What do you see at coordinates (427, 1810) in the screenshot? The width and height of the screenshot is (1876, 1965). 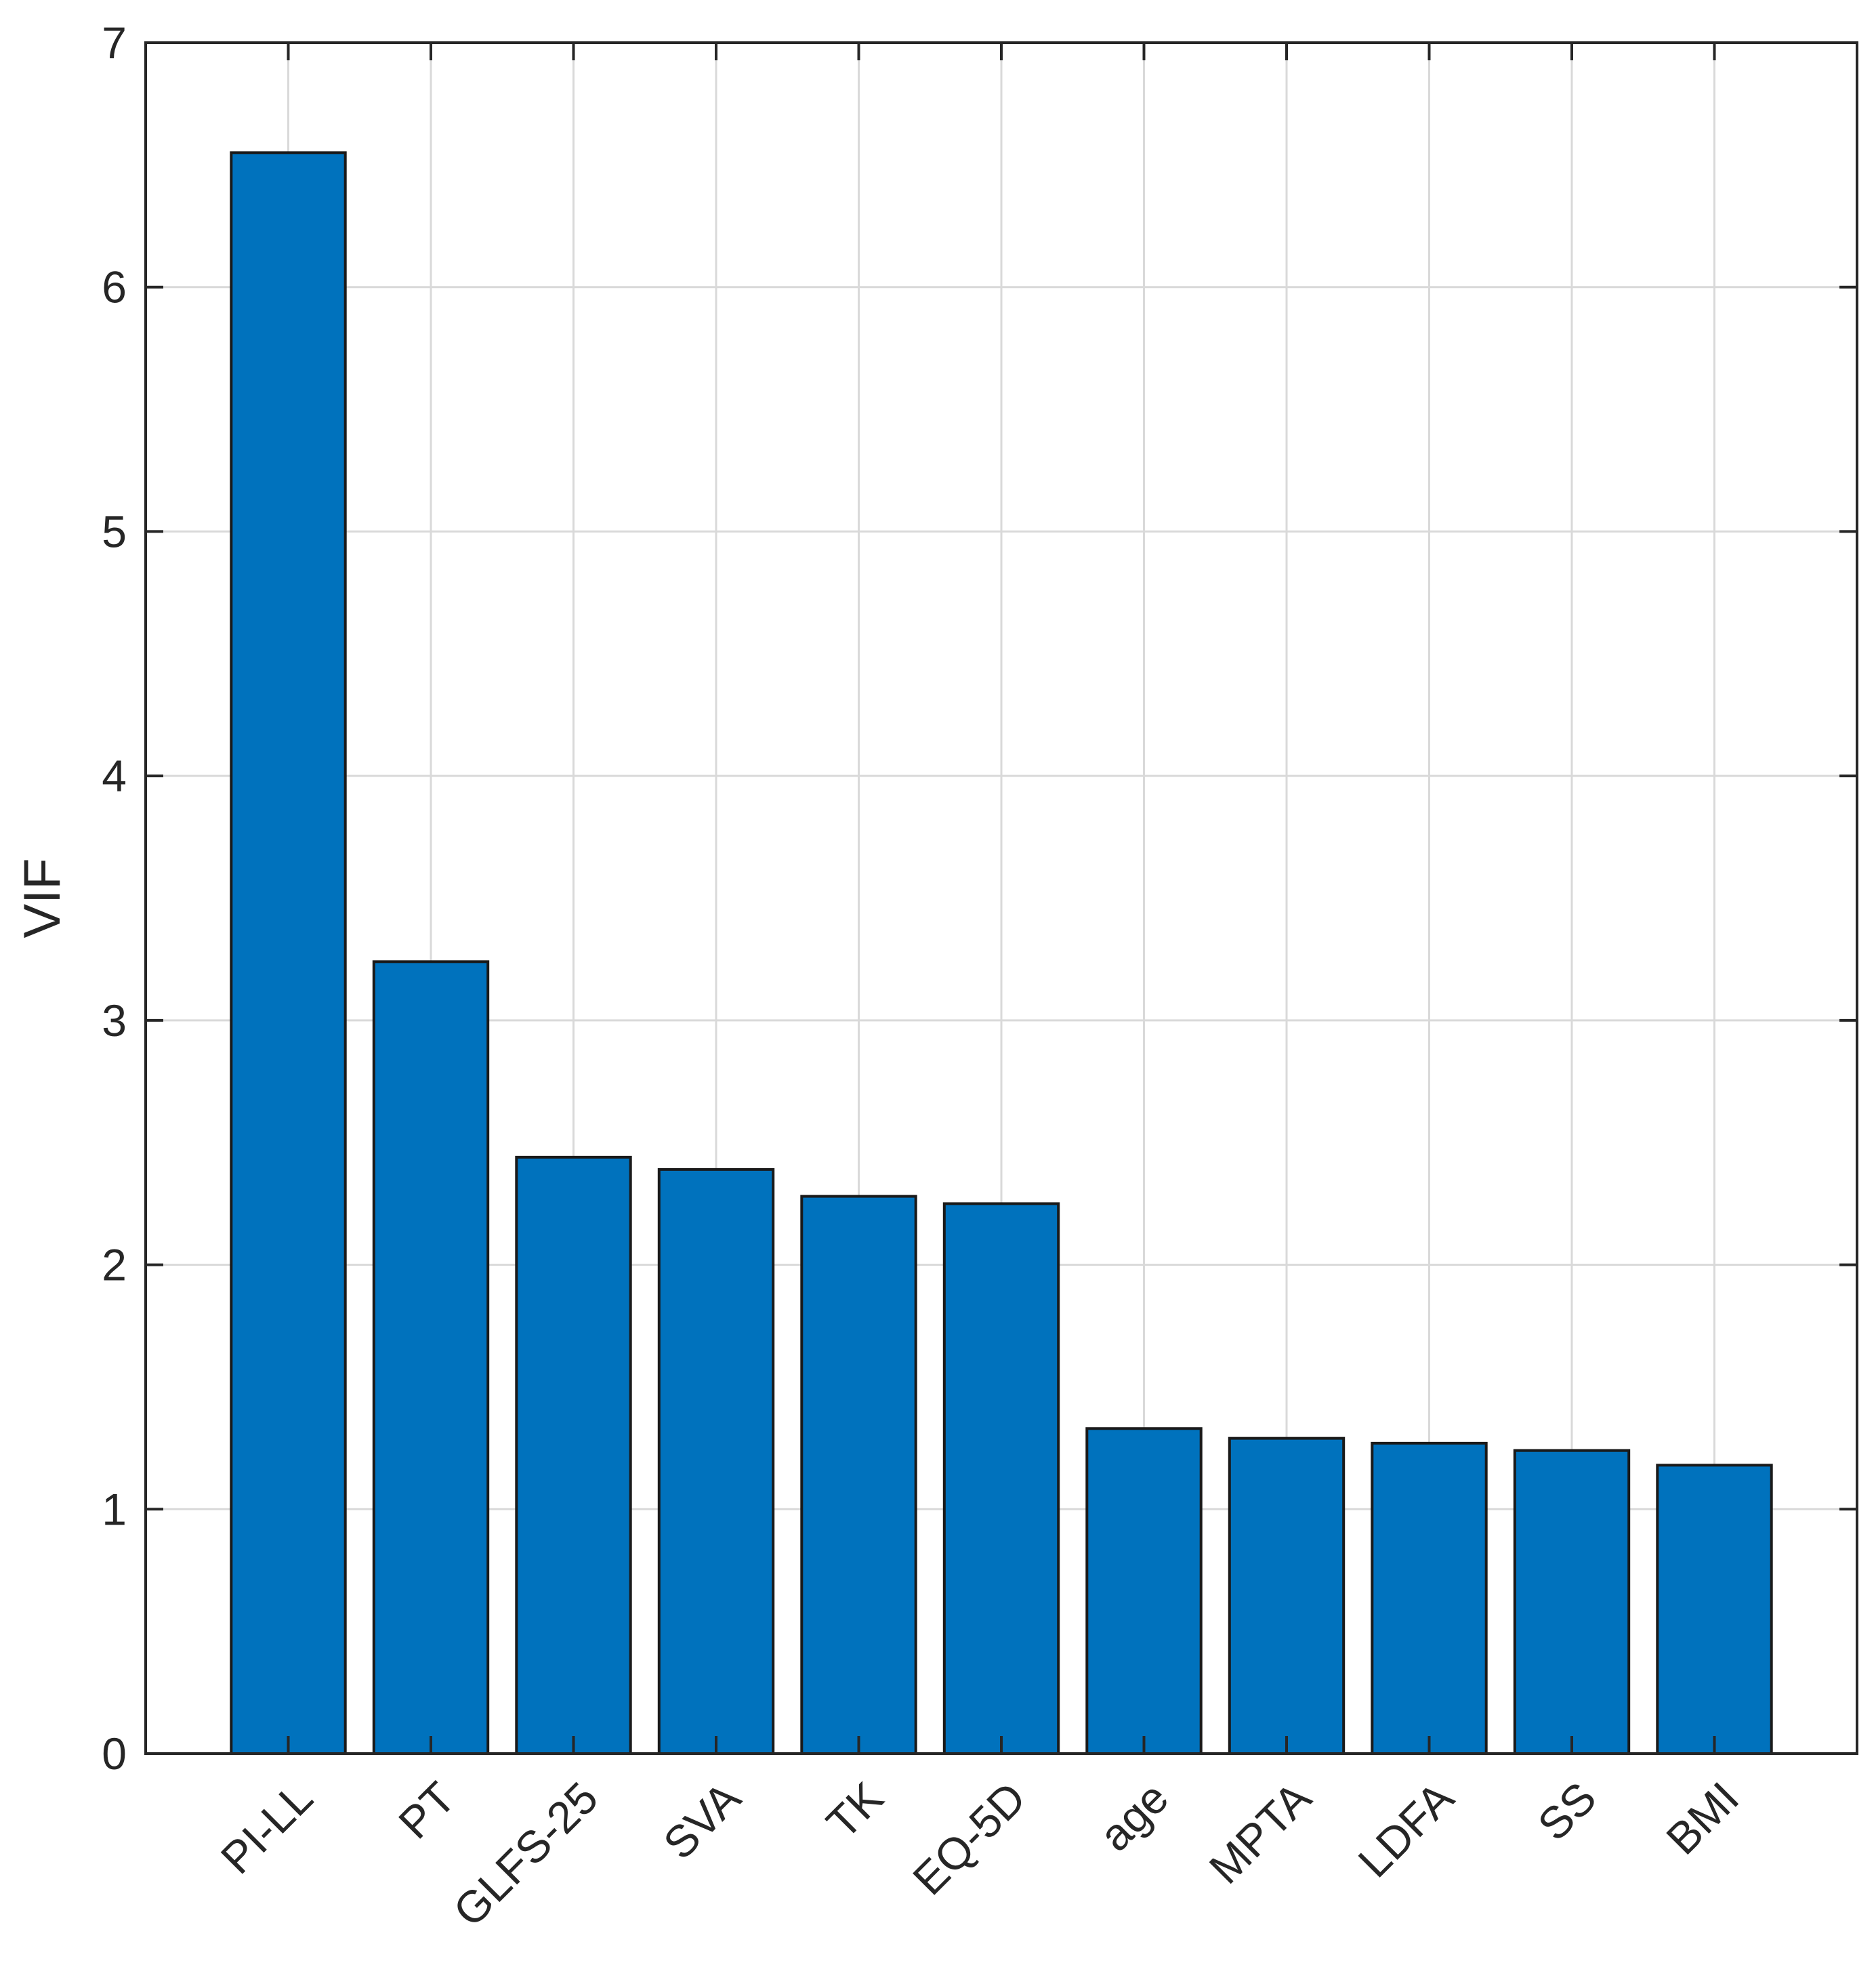 I see `x-tick-label: PT` at bounding box center [427, 1810].